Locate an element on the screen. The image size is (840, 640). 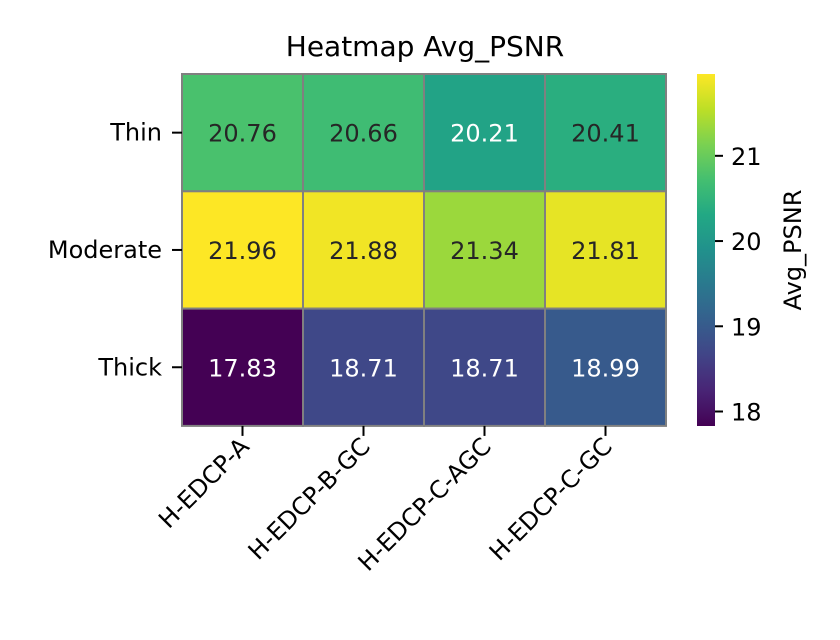
colorbar-ticks: 18 19 20 21 is located at coordinates (738, 285).